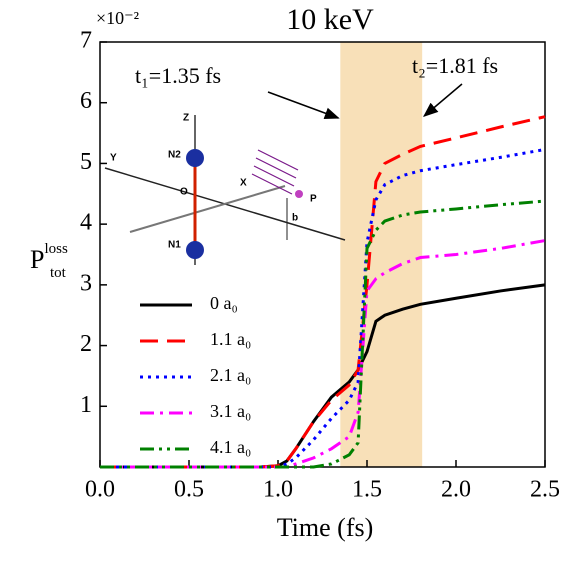 The width and height of the screenshot is (575, 561). Describe the element at coordinates (58, 273) in the screenshot. I see `y-label-sub: tot` at that location.